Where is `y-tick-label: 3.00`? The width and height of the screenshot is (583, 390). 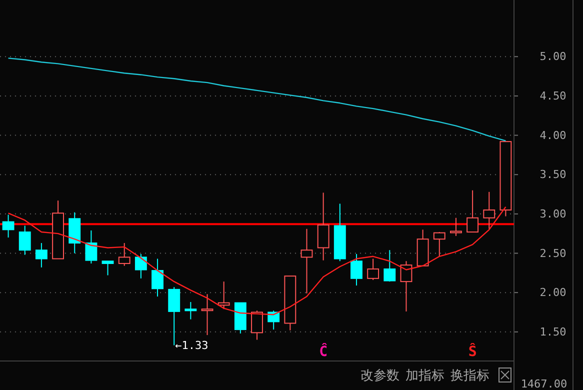
y-tick-label: 3.00 is located at coordinates (553, 213).